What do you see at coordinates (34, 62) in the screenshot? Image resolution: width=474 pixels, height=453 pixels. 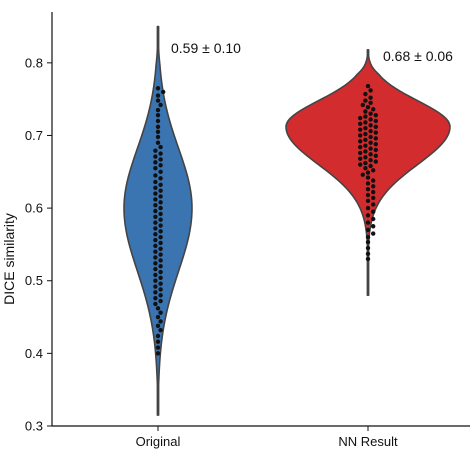 I see `y-tick-label: 0.8` at bounding box center [34, 62].